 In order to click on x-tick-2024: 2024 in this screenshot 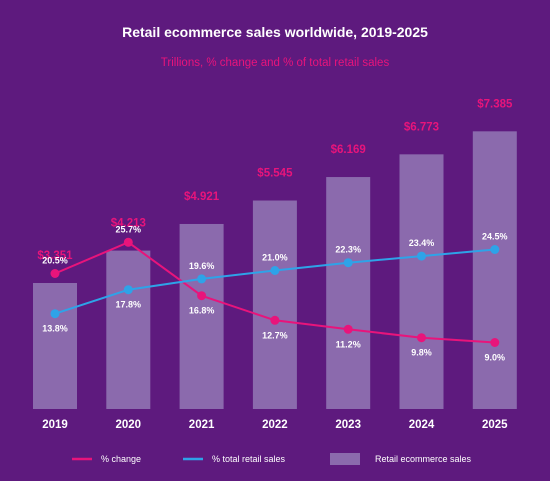, I will do `click(422, 425)`.